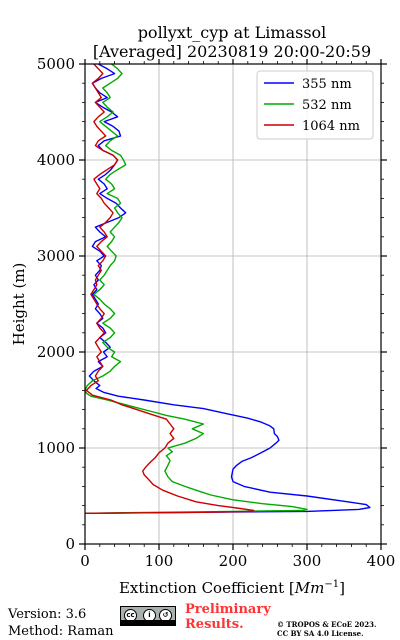  Describe the element at coordinates (148, 616) in the screenshot. I see `cc-license-badge: cc i ↺` at that location.